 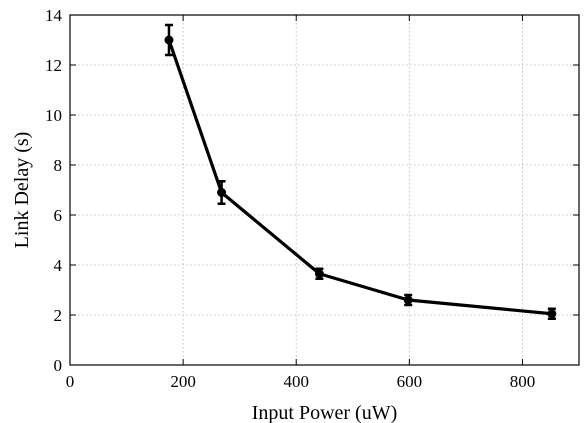 I want to click on y-tick-label: 2, so click(x=58, y=315).